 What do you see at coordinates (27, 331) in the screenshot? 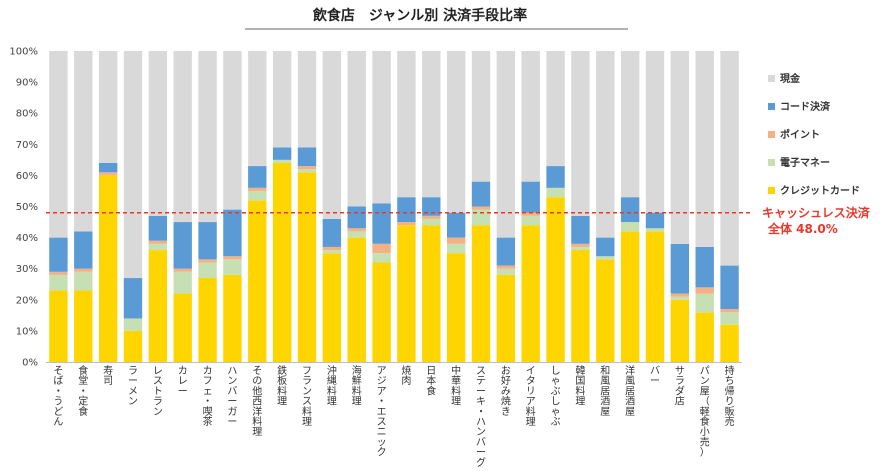
I see `y-tick-label: 10%` at bounding box center [27, 331].